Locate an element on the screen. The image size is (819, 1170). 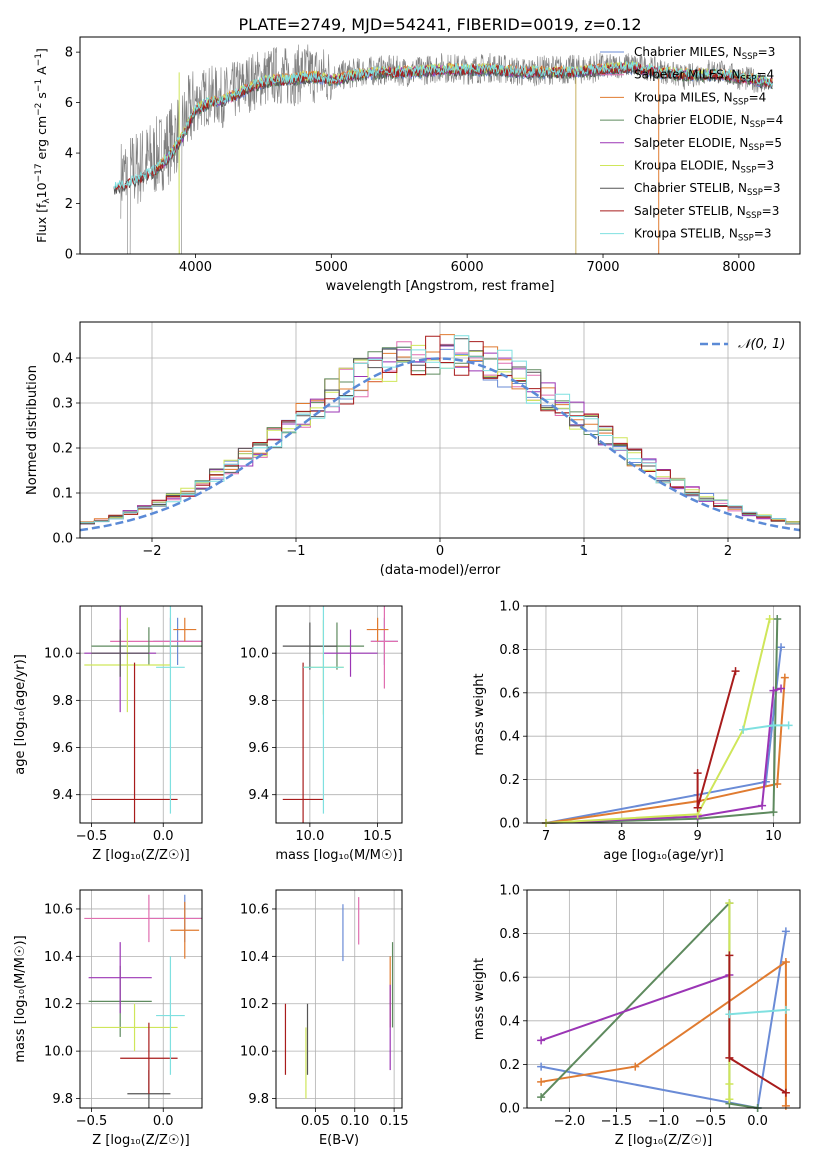
legend-entry: Salpeter ELODIE, NSSP=5 is located at coordinates (708, 144).